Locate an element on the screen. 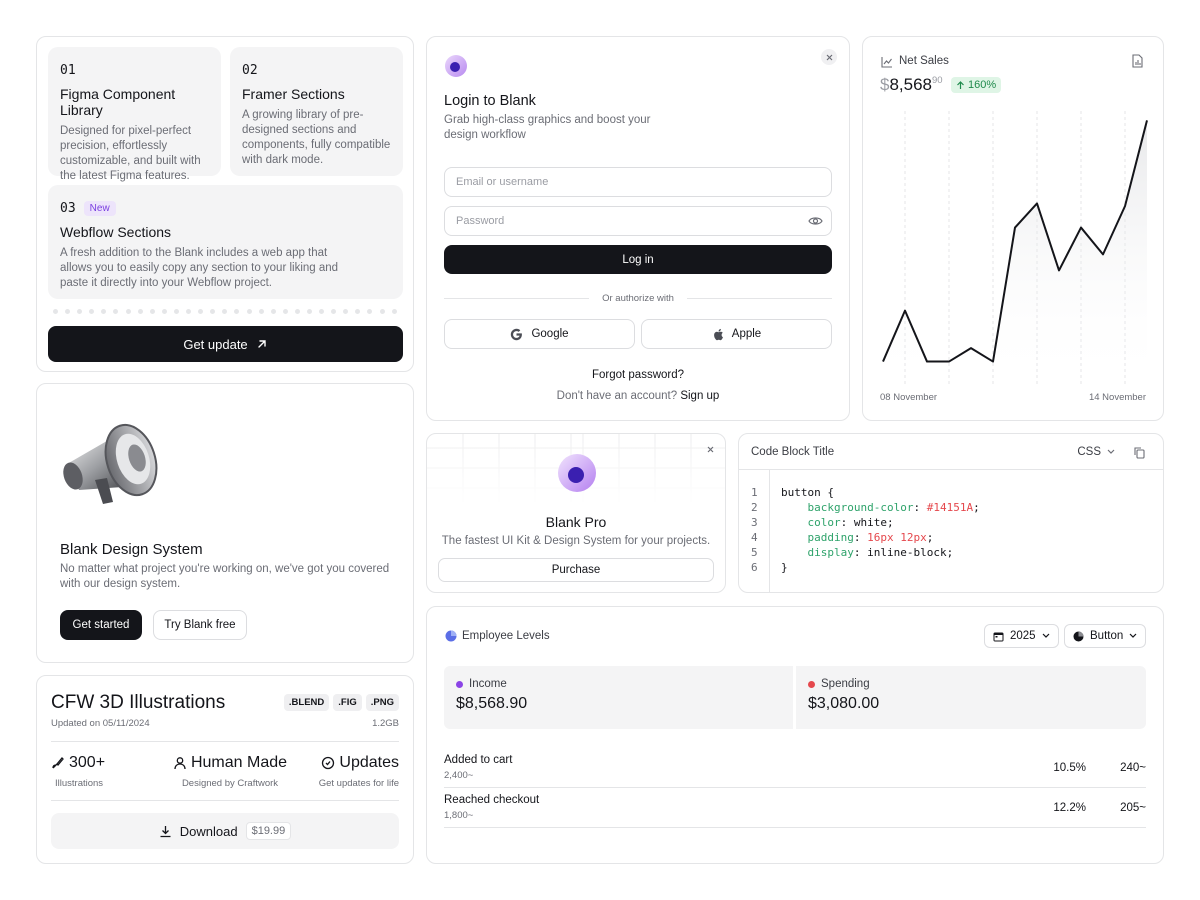 This screenshot has width=1200, height=900. code-line: button { is located at coordinates (807, 492).